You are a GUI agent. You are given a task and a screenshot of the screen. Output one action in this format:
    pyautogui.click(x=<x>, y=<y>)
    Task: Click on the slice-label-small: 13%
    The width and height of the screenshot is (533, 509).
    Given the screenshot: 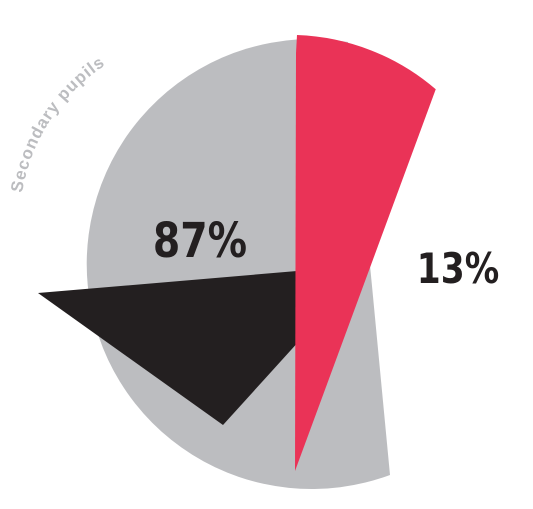 What is the action you would take?
    pyautogui.click(x=458, y=269)
    